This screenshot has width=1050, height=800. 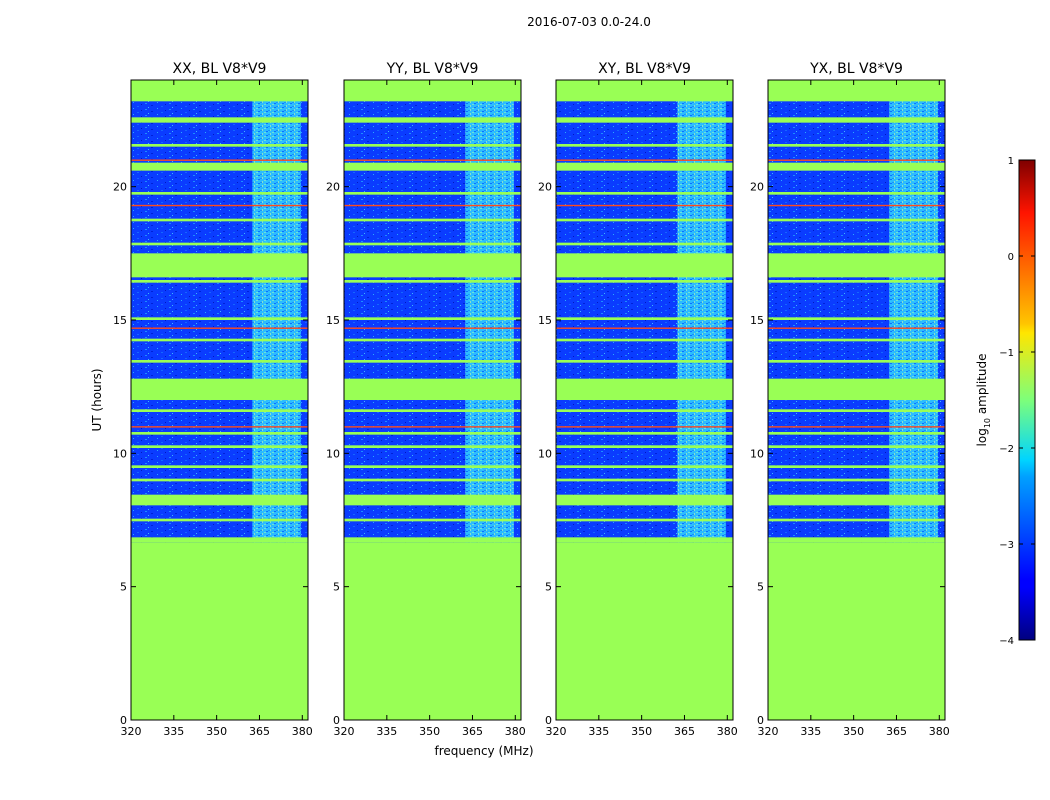 What do you see at coordinates (220, 69) in the screenshot?
I see `panel-title: XX, BL V8*V9` at bounding box center [220, 69].